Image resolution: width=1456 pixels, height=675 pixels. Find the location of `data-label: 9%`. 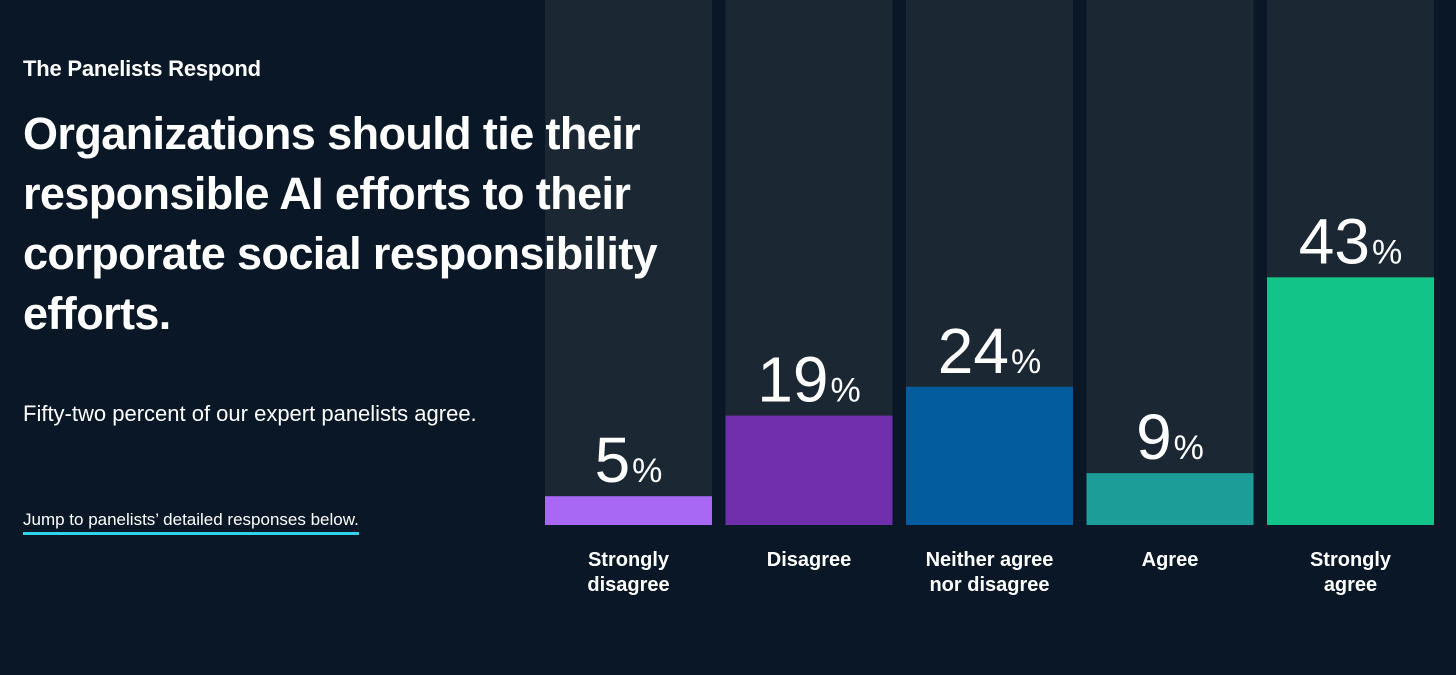

data-label: 9% is located at coordinates (1170, 437).